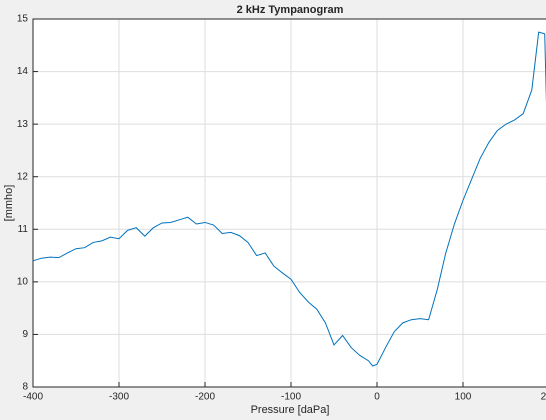 The height and width of the screenshot is (420, 546). Describe the element at coordinates (25, 387) in the screenshot. I see `y-tick-label: 8` at that location.